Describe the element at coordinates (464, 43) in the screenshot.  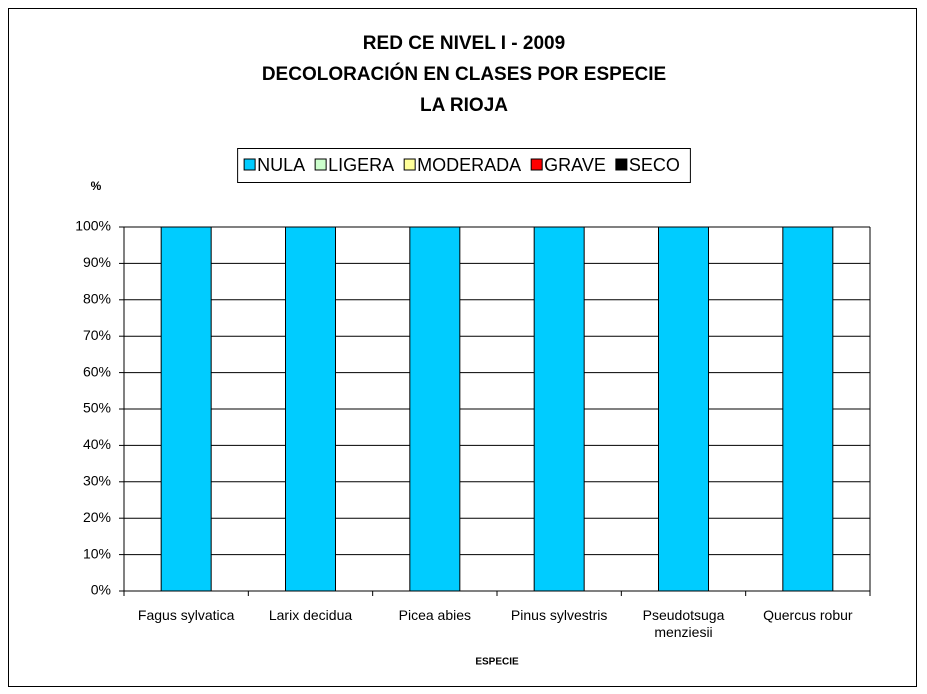
I see `chart-title: RED CE NIVEL I - 2009` at that location.